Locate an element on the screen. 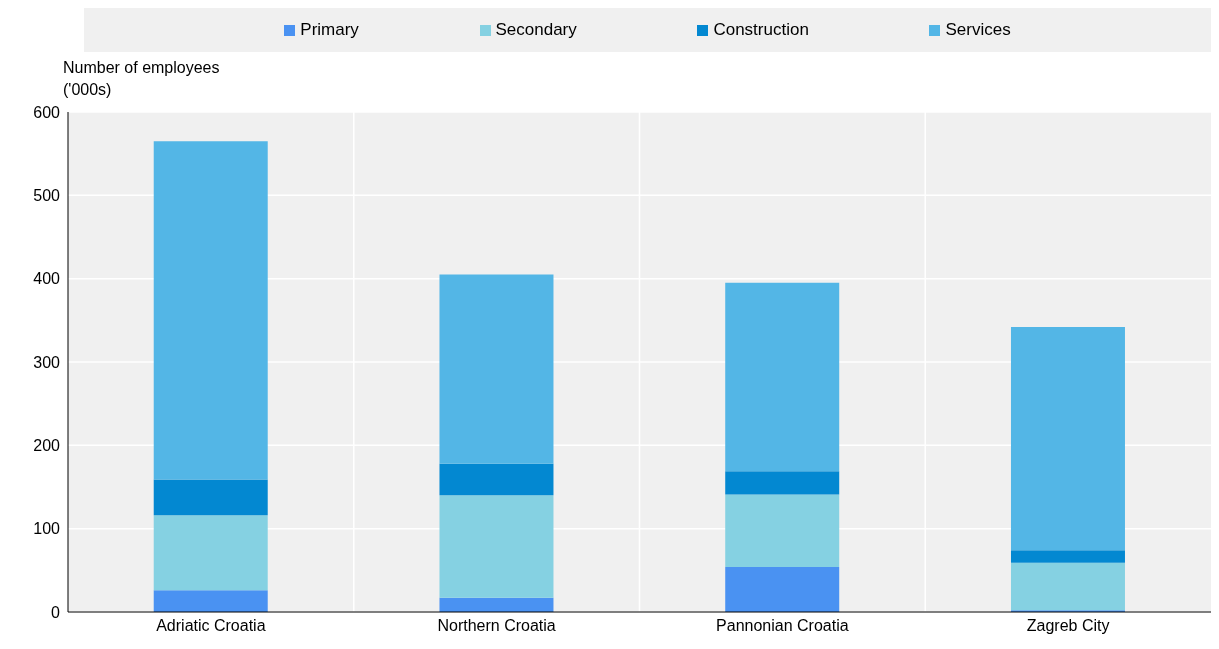 This screenshot has width=1219, height=649. legend-label: Construction is located at coordinates (760, 30).